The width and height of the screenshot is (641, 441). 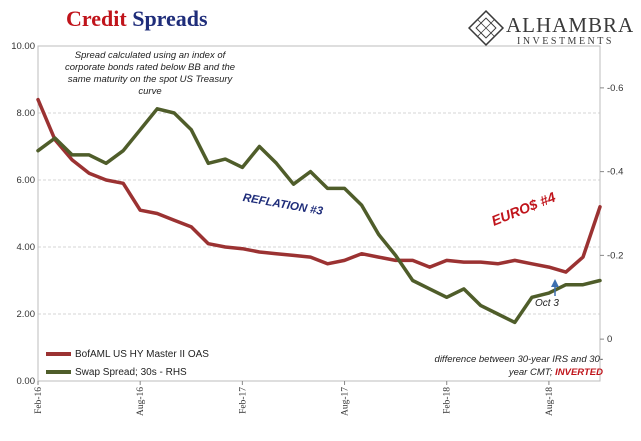 I want to click on y-left-tick-label: 8.00, so click(x=26, y=113).